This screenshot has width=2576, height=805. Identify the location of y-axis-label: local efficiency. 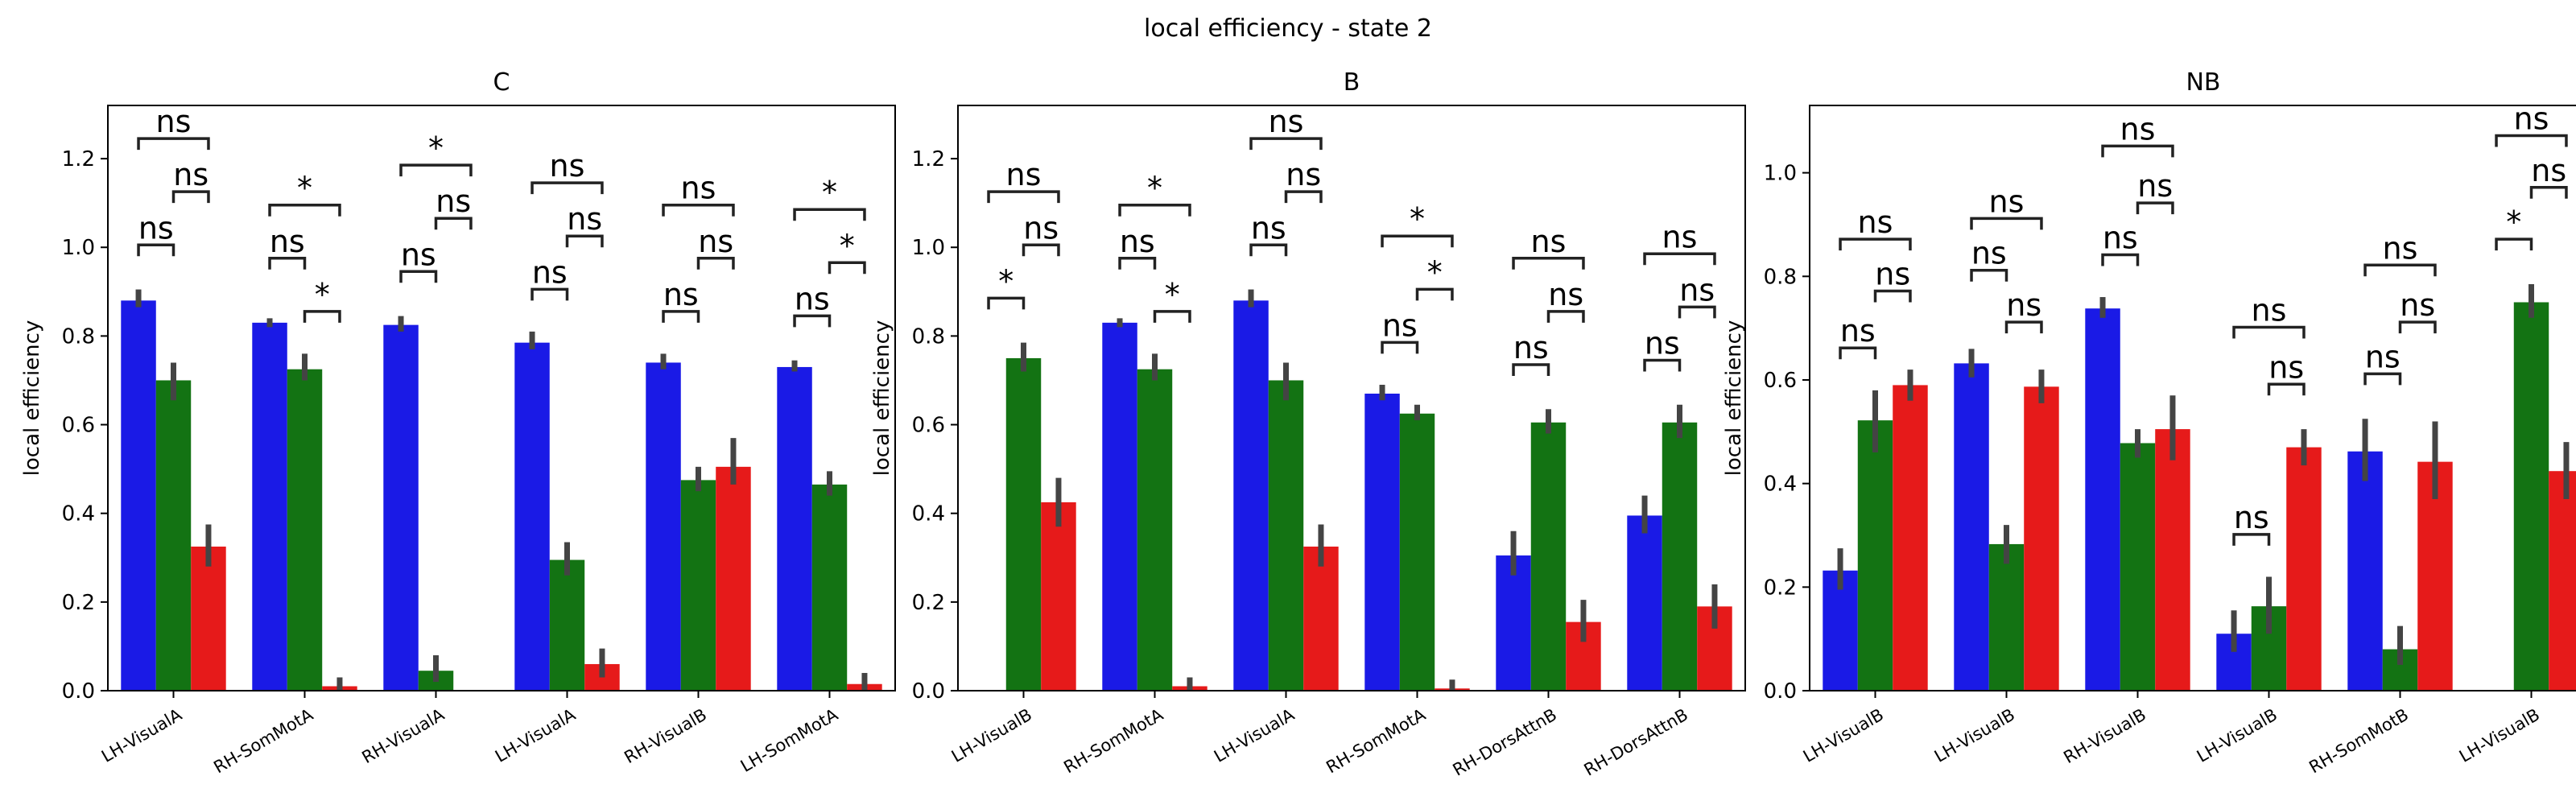
(1734, 398).